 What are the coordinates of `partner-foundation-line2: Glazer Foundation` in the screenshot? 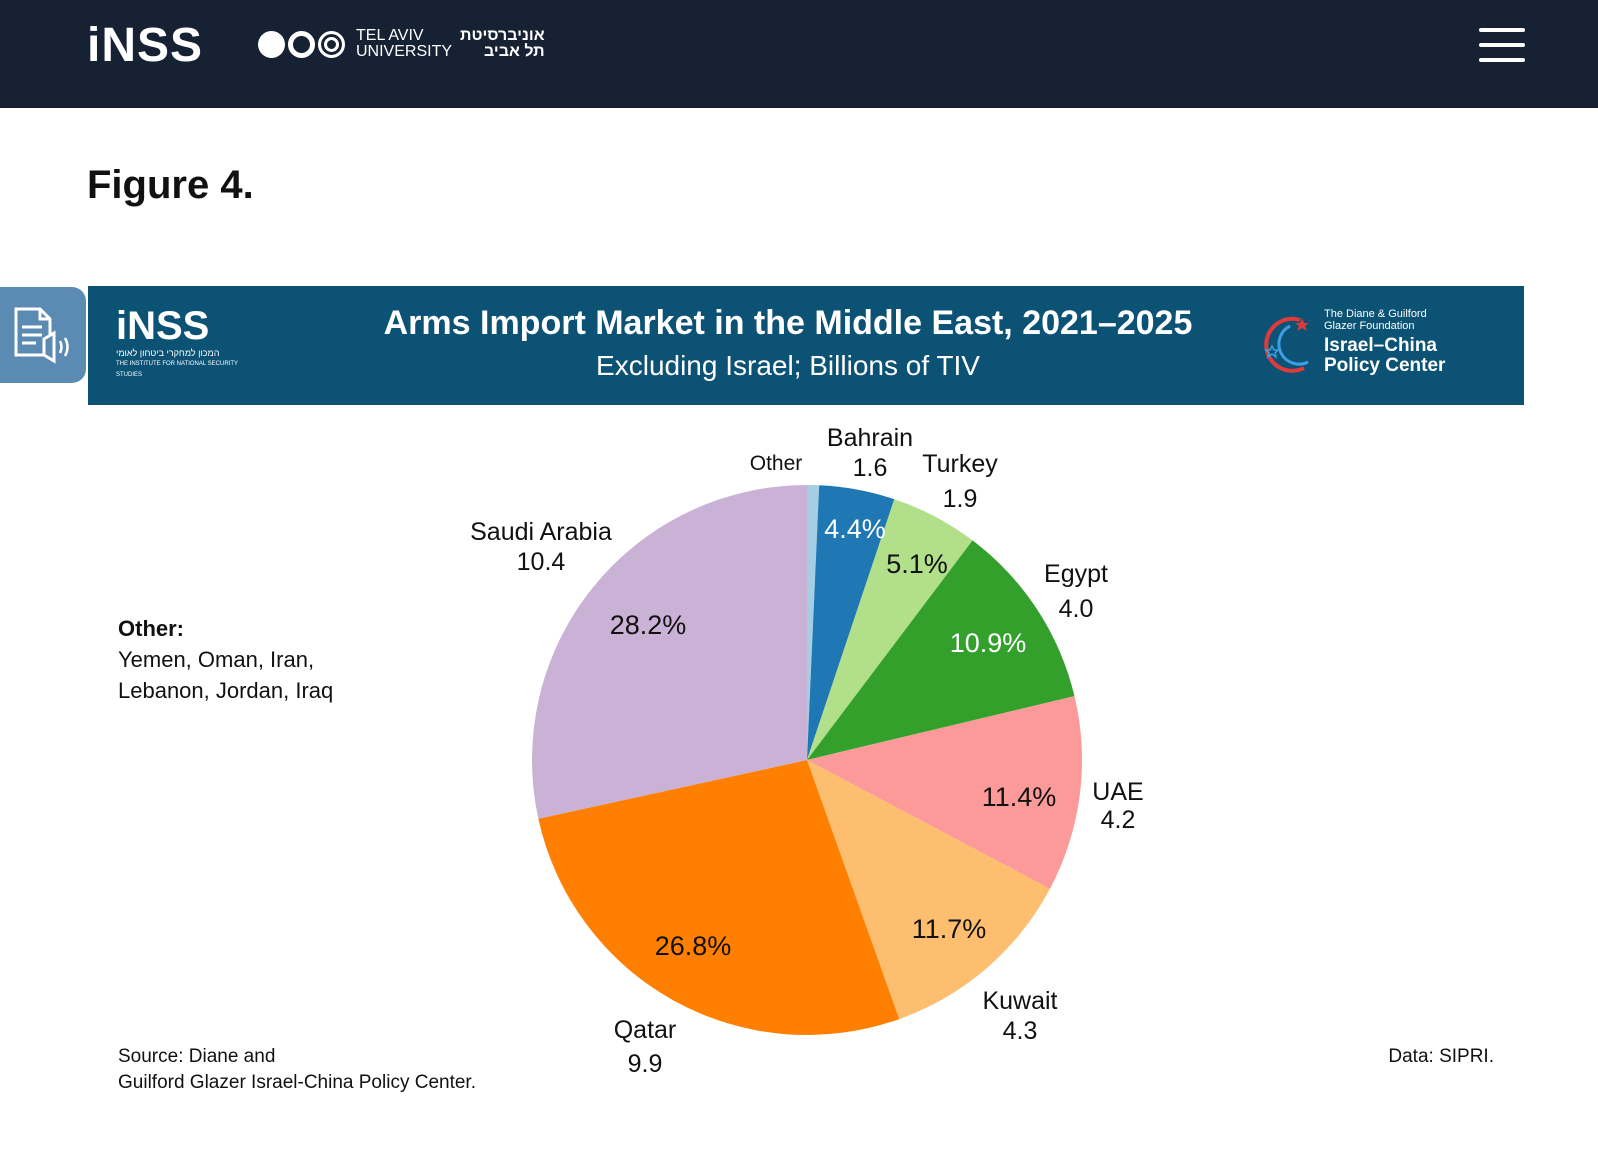 It's located at (1369, 326).